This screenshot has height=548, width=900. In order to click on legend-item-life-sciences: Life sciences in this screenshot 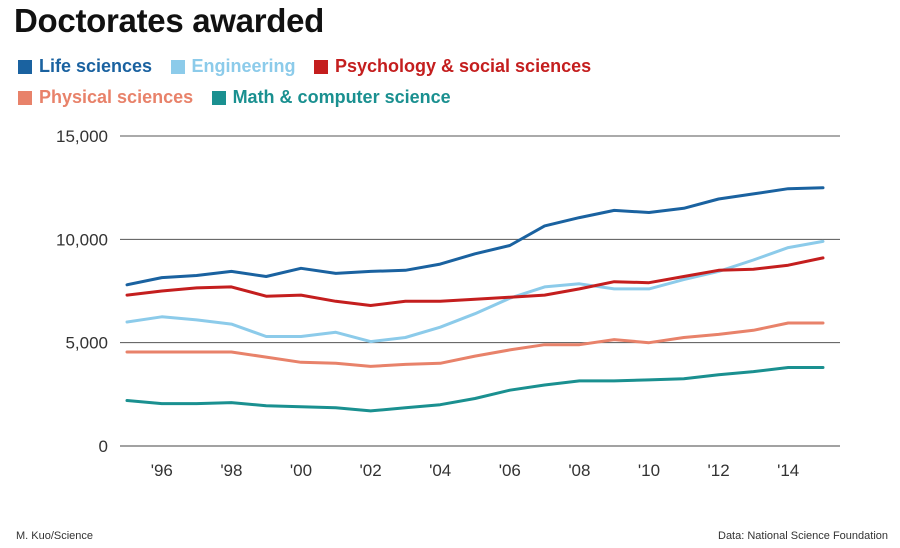, I will do `click(85, 66)`.